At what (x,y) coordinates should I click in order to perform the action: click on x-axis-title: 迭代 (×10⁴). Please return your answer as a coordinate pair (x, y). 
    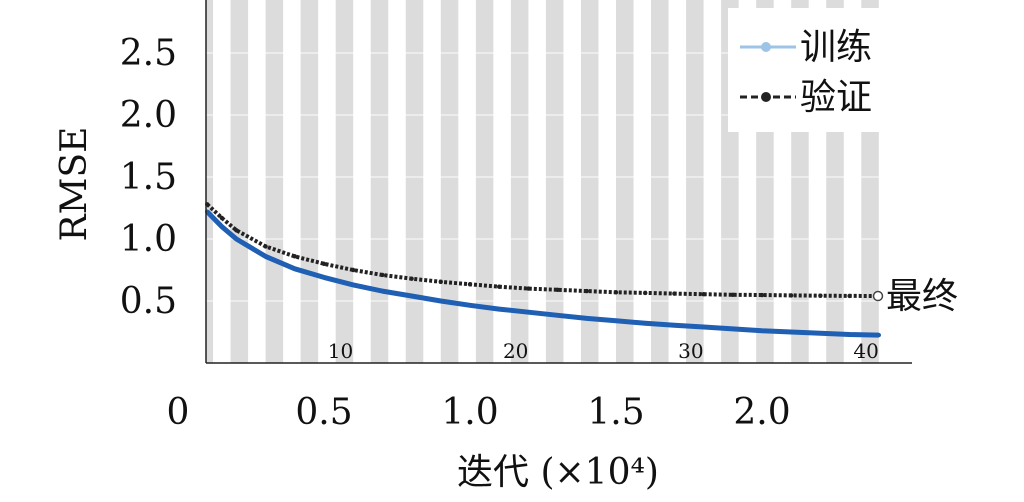
    Looking at the image, I should click on (558, 472).